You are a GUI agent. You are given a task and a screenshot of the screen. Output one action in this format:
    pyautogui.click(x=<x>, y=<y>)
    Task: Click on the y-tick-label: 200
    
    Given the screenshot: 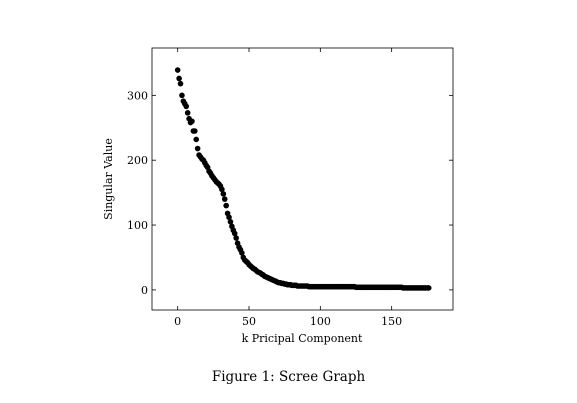 What is the action you would take?
    pyautogui.click(x=137, y=160)
    